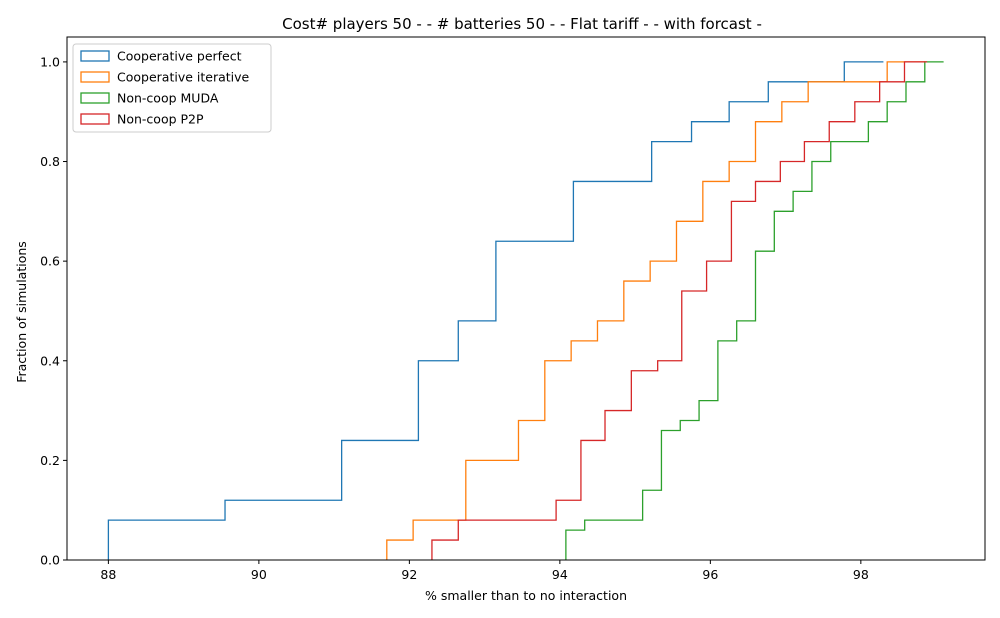 This screenshot has height=618, width=1000. Describe the element at coordinates (160, 119) in the screenshot. I see `legend-label-3: Non-coop P2P` at that location.